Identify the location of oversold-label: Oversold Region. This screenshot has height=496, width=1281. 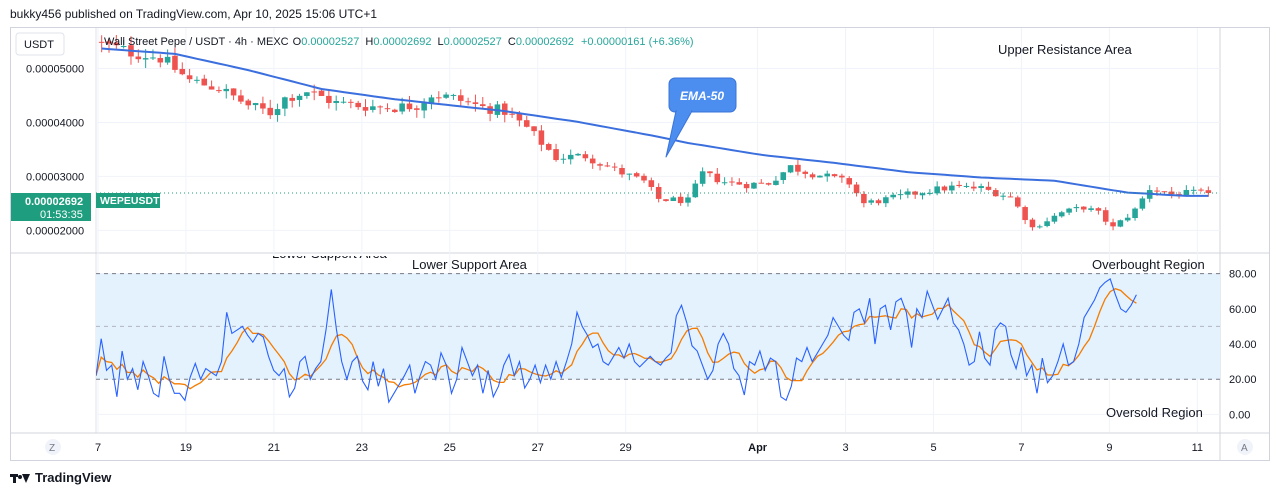
(1154, 412).